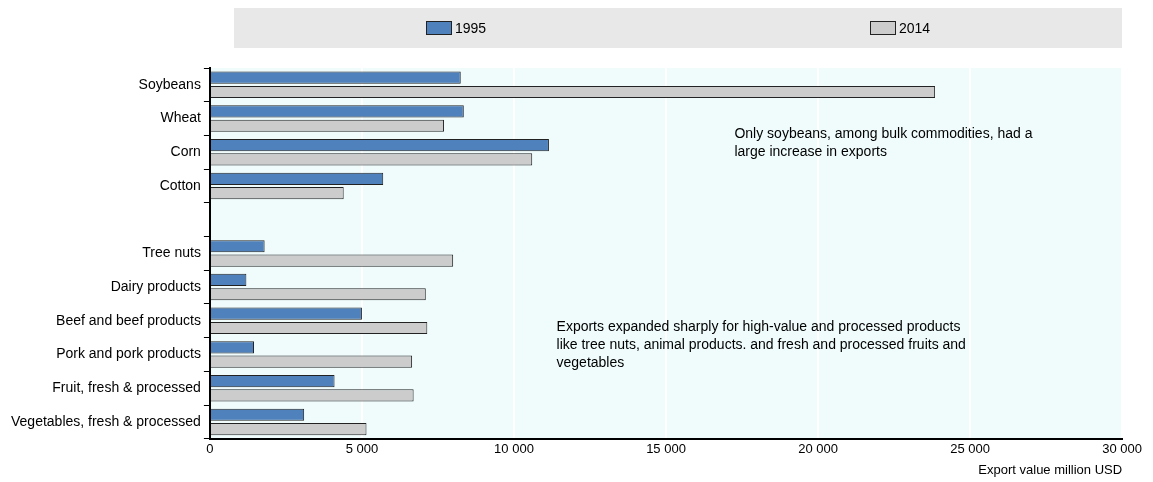 This screenshot has height=482, width=1153. What do you see at coordinates (818, 449) in the screenshot?
I see `x-tick-label: 20 000` at bounding box center [818, 449].